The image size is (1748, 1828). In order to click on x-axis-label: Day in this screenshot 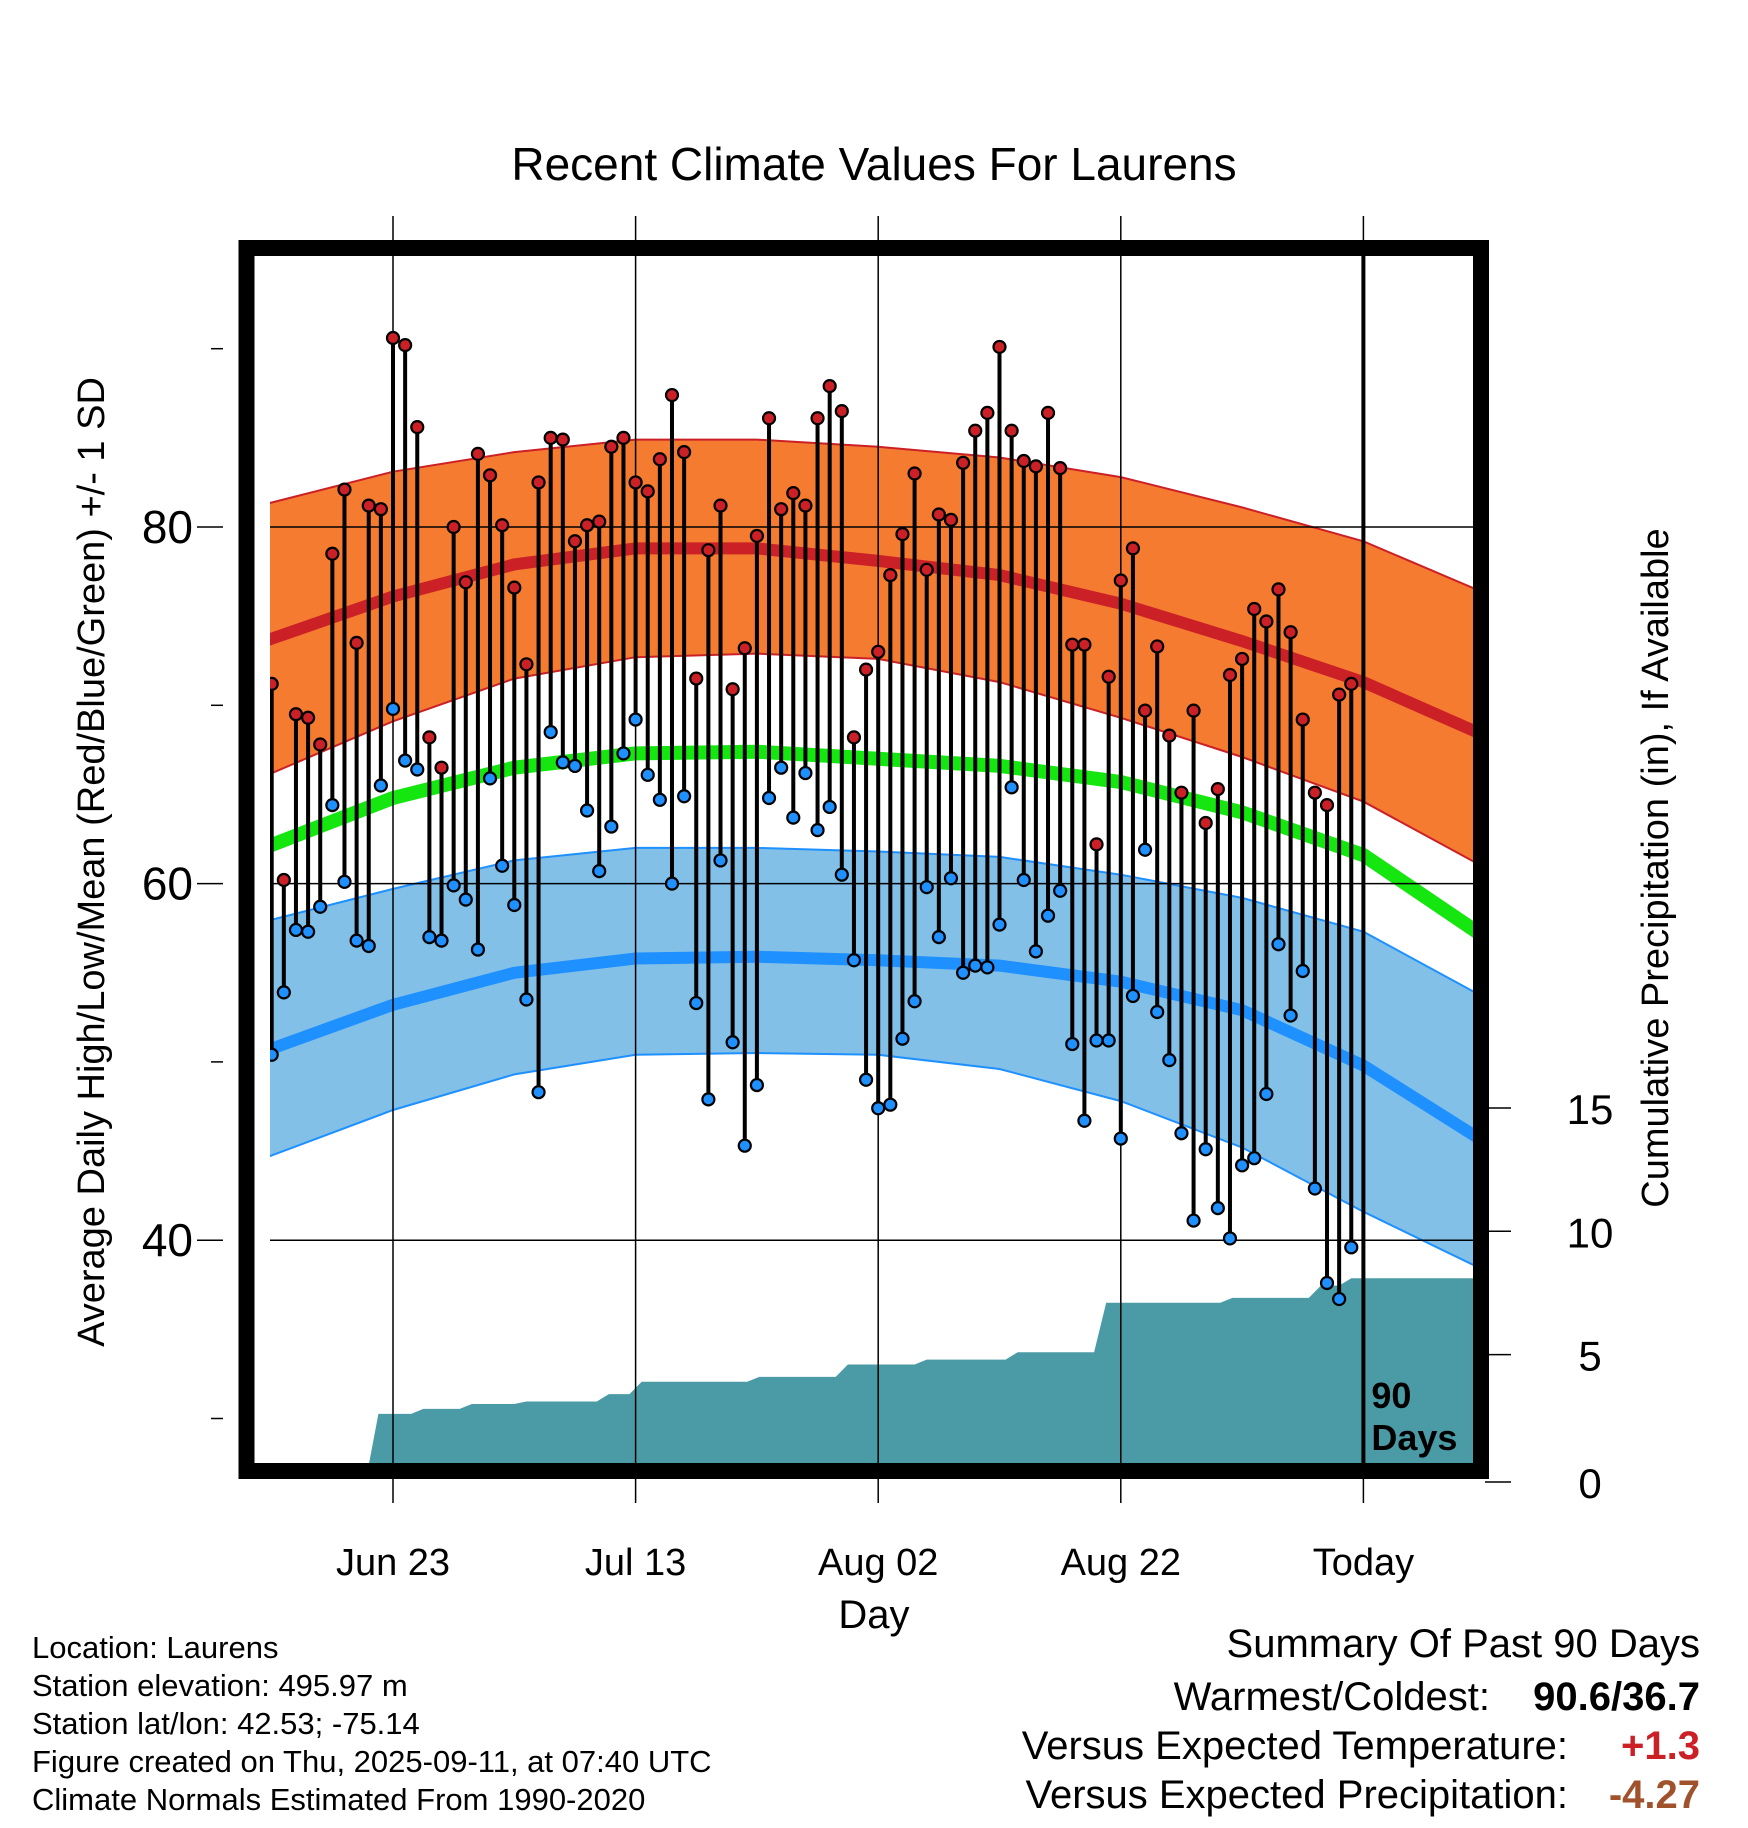, I will do `click(873, 1615)`.